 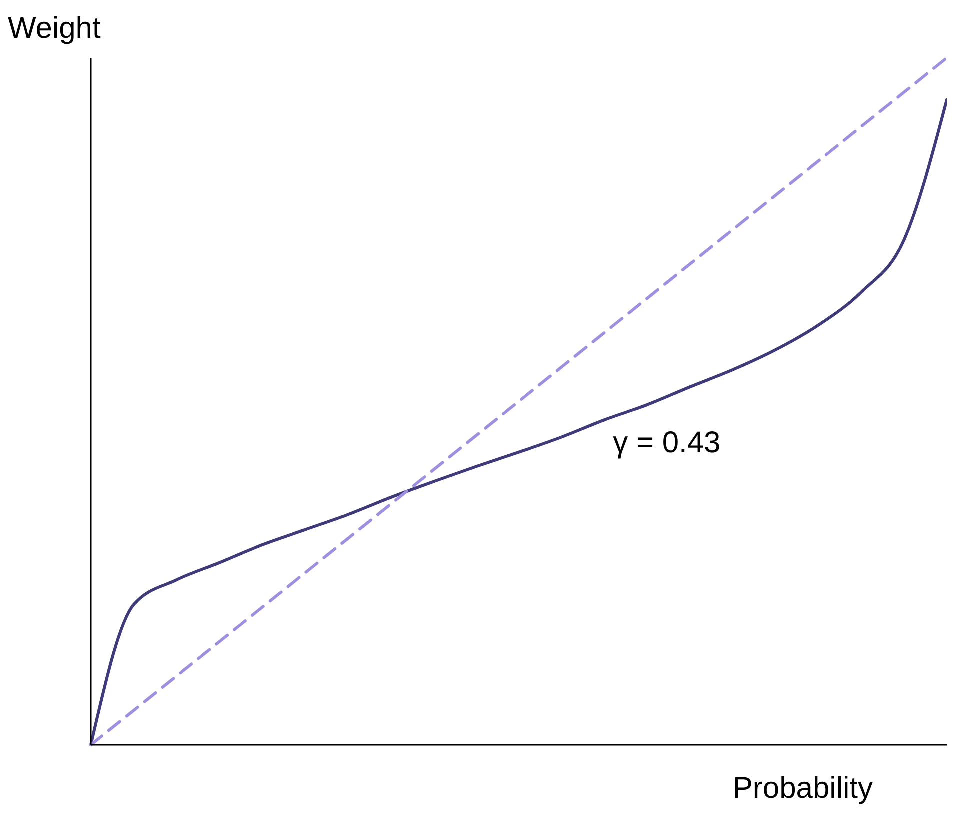 I want to click on y-axis-title: Weight, so click(x=55, y=28).